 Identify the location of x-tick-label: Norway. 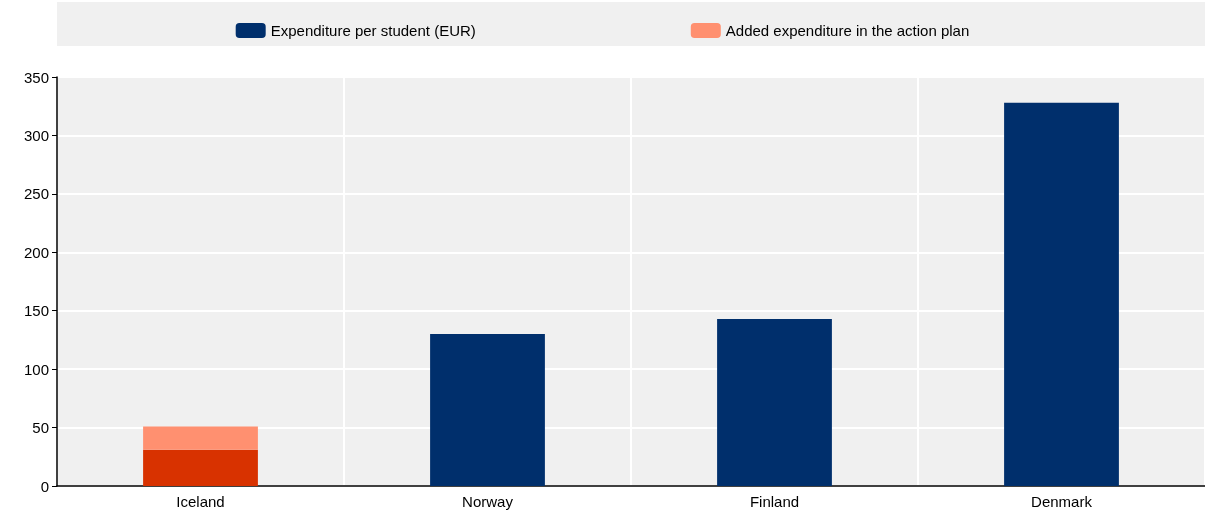
(488, 501).